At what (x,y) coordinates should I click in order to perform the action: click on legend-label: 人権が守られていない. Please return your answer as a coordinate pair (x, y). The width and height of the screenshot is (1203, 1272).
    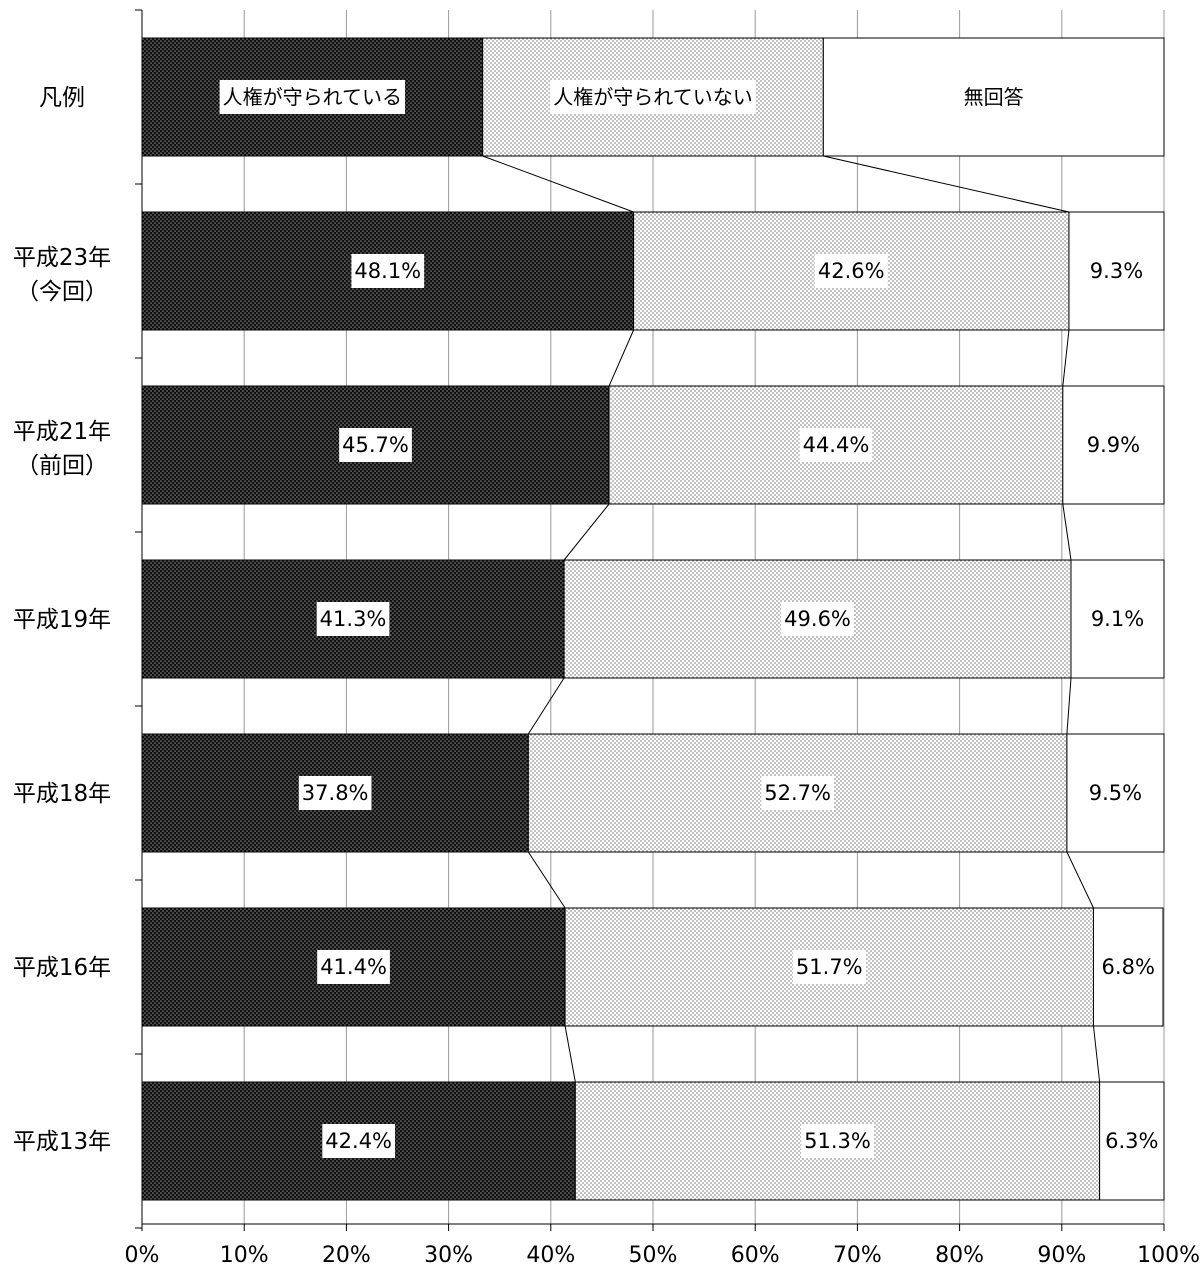
    Looking at the image, I should click on (652, 97).